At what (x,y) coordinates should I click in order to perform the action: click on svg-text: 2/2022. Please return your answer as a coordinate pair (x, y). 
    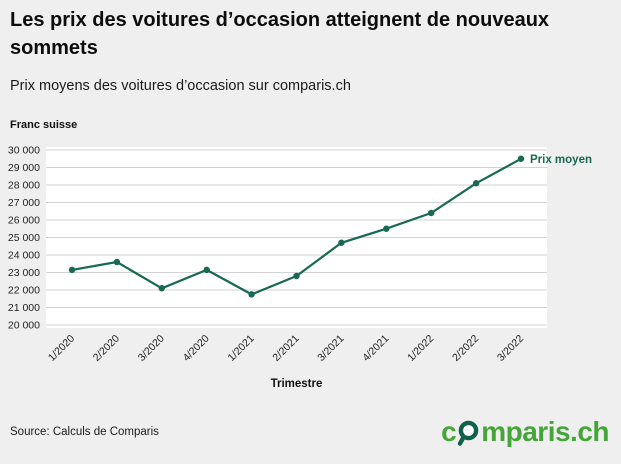
    Looking at the image, I should click on (465, 348).